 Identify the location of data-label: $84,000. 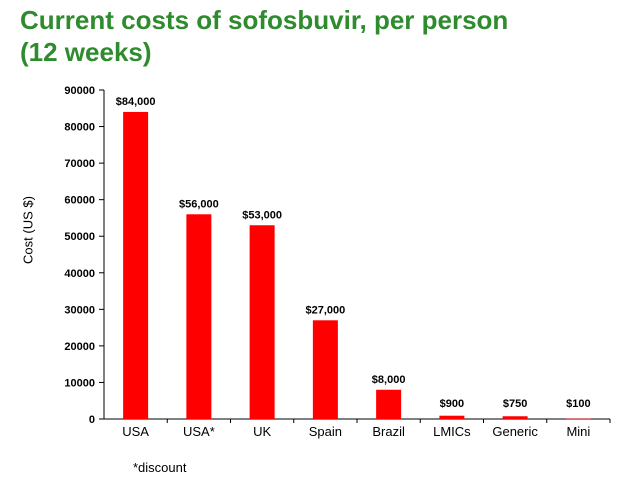
(136, 102).